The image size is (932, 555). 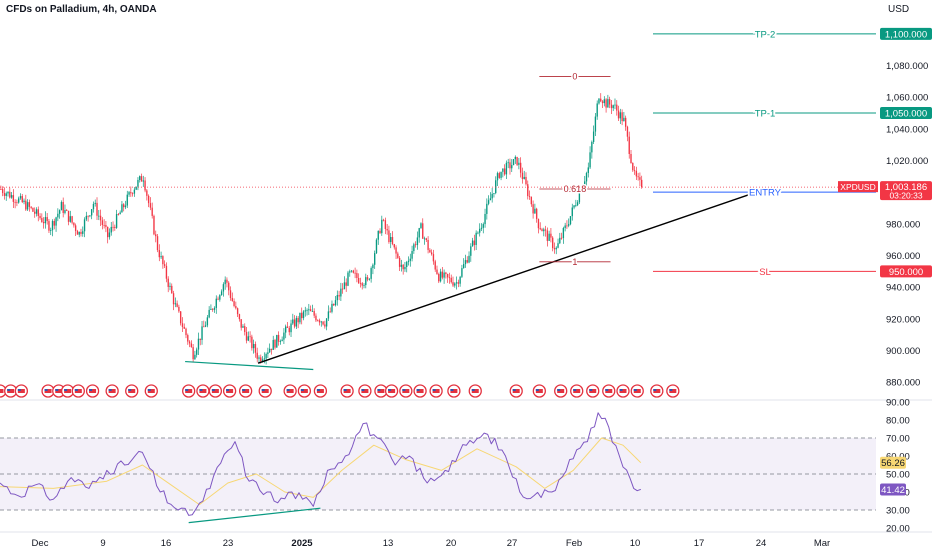 What do you see at coordinates (40, 543) in the screenshot?
I see `time-tick-label: Dec` at bounding box center [40, 543].